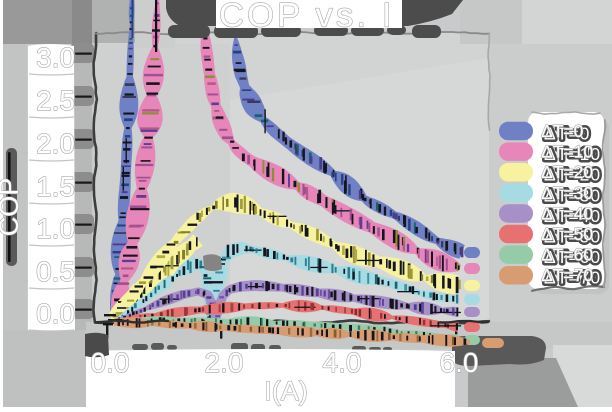 This screenshot has width=612, height=412. I want to click on svg-text: 4.0, so click(342, 362).